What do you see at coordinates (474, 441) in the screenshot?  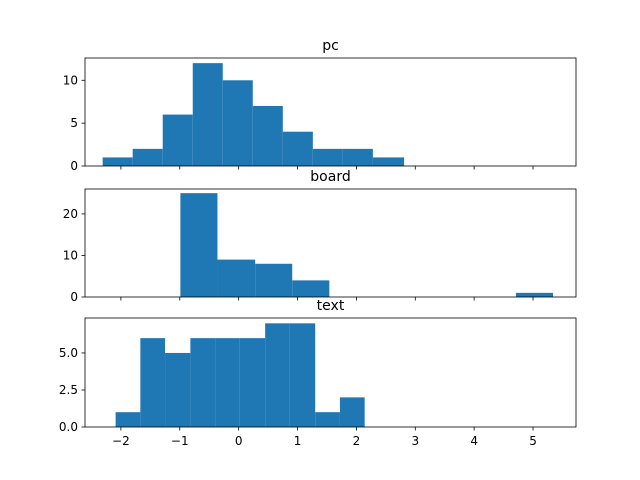 I see `x-tick-label: 4` at bounding box center [474, 441].